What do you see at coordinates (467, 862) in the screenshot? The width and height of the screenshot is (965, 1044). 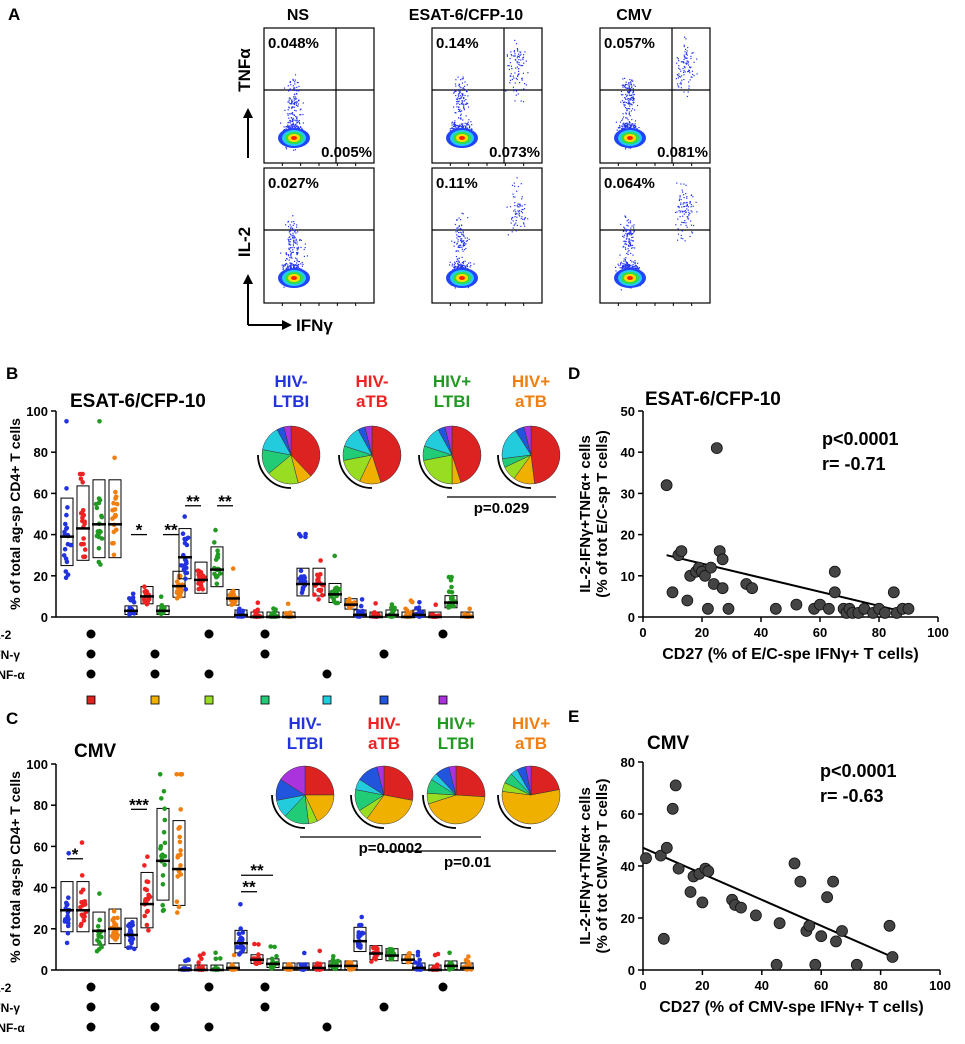 I see `pie-pvalue: p=0.01` at bounding box center [467, 862].